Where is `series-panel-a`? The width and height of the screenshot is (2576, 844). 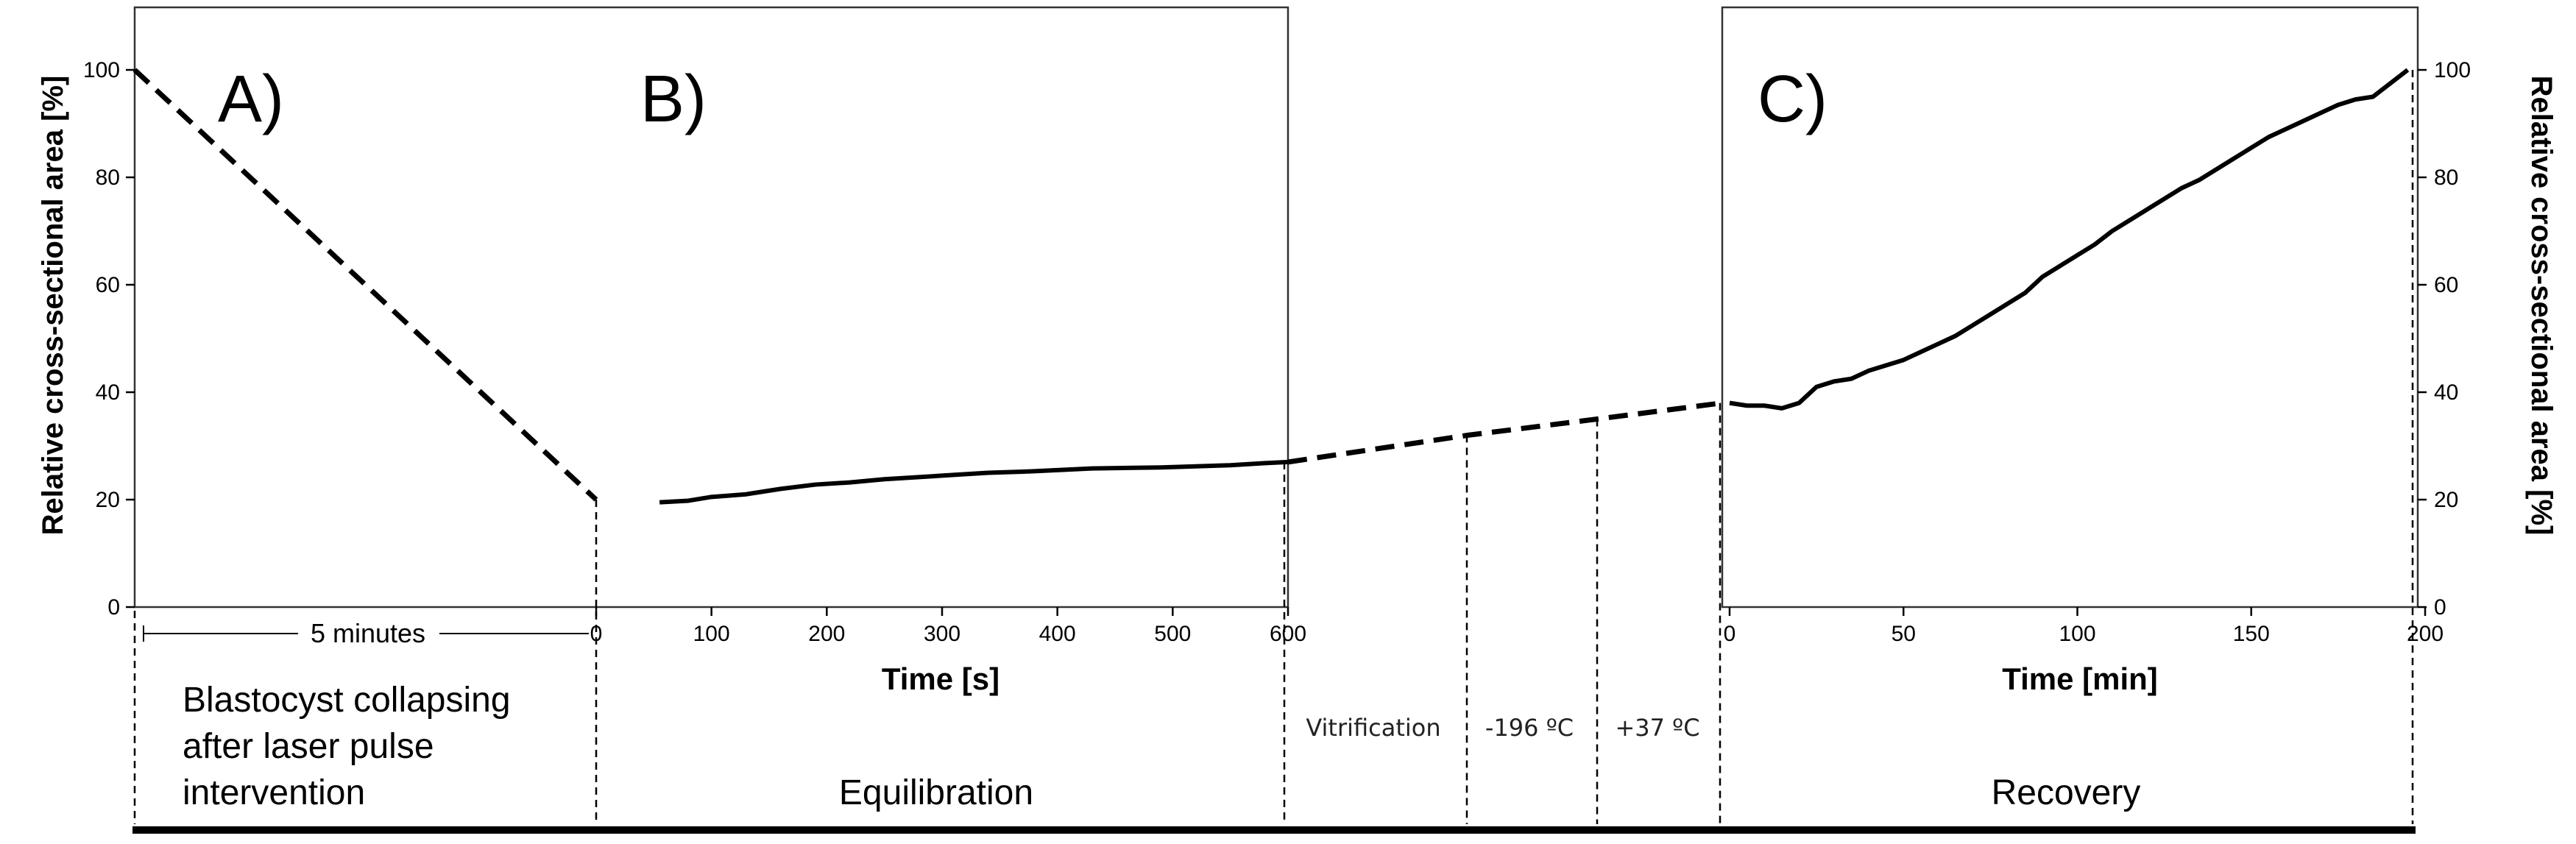 series-panel-a is located at coordinates (365, 285).